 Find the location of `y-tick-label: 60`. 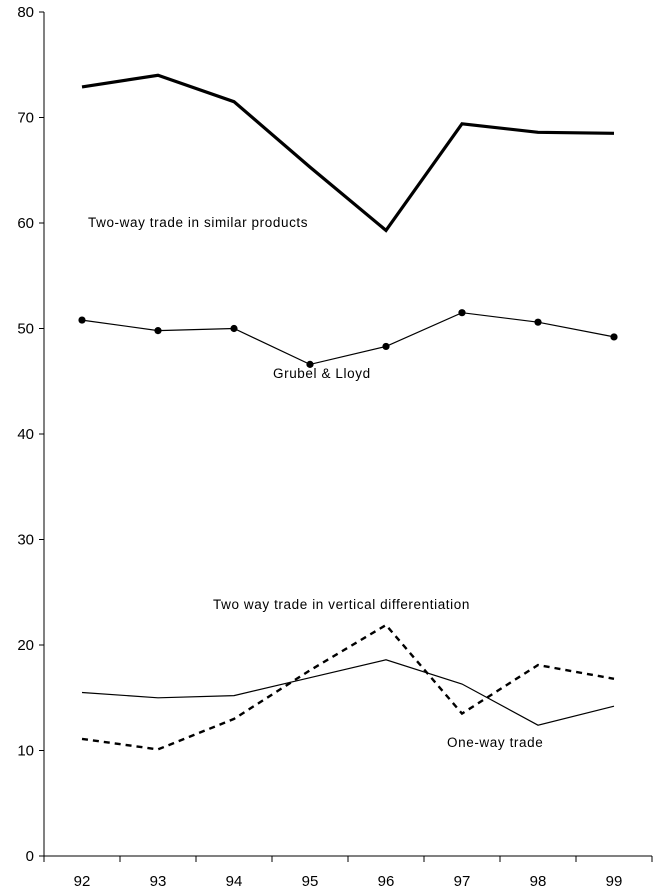

y-tick-label: 60 is located at coordinates (25, 223).